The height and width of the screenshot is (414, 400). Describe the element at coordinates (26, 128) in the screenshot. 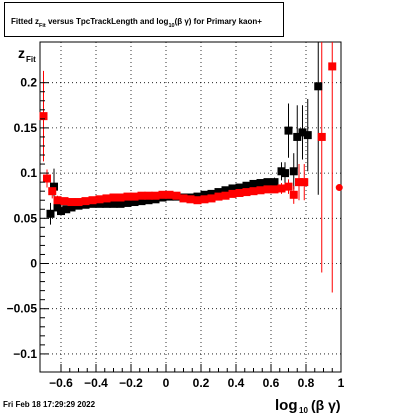

I see `y-tick-label: 0.15` at that location.